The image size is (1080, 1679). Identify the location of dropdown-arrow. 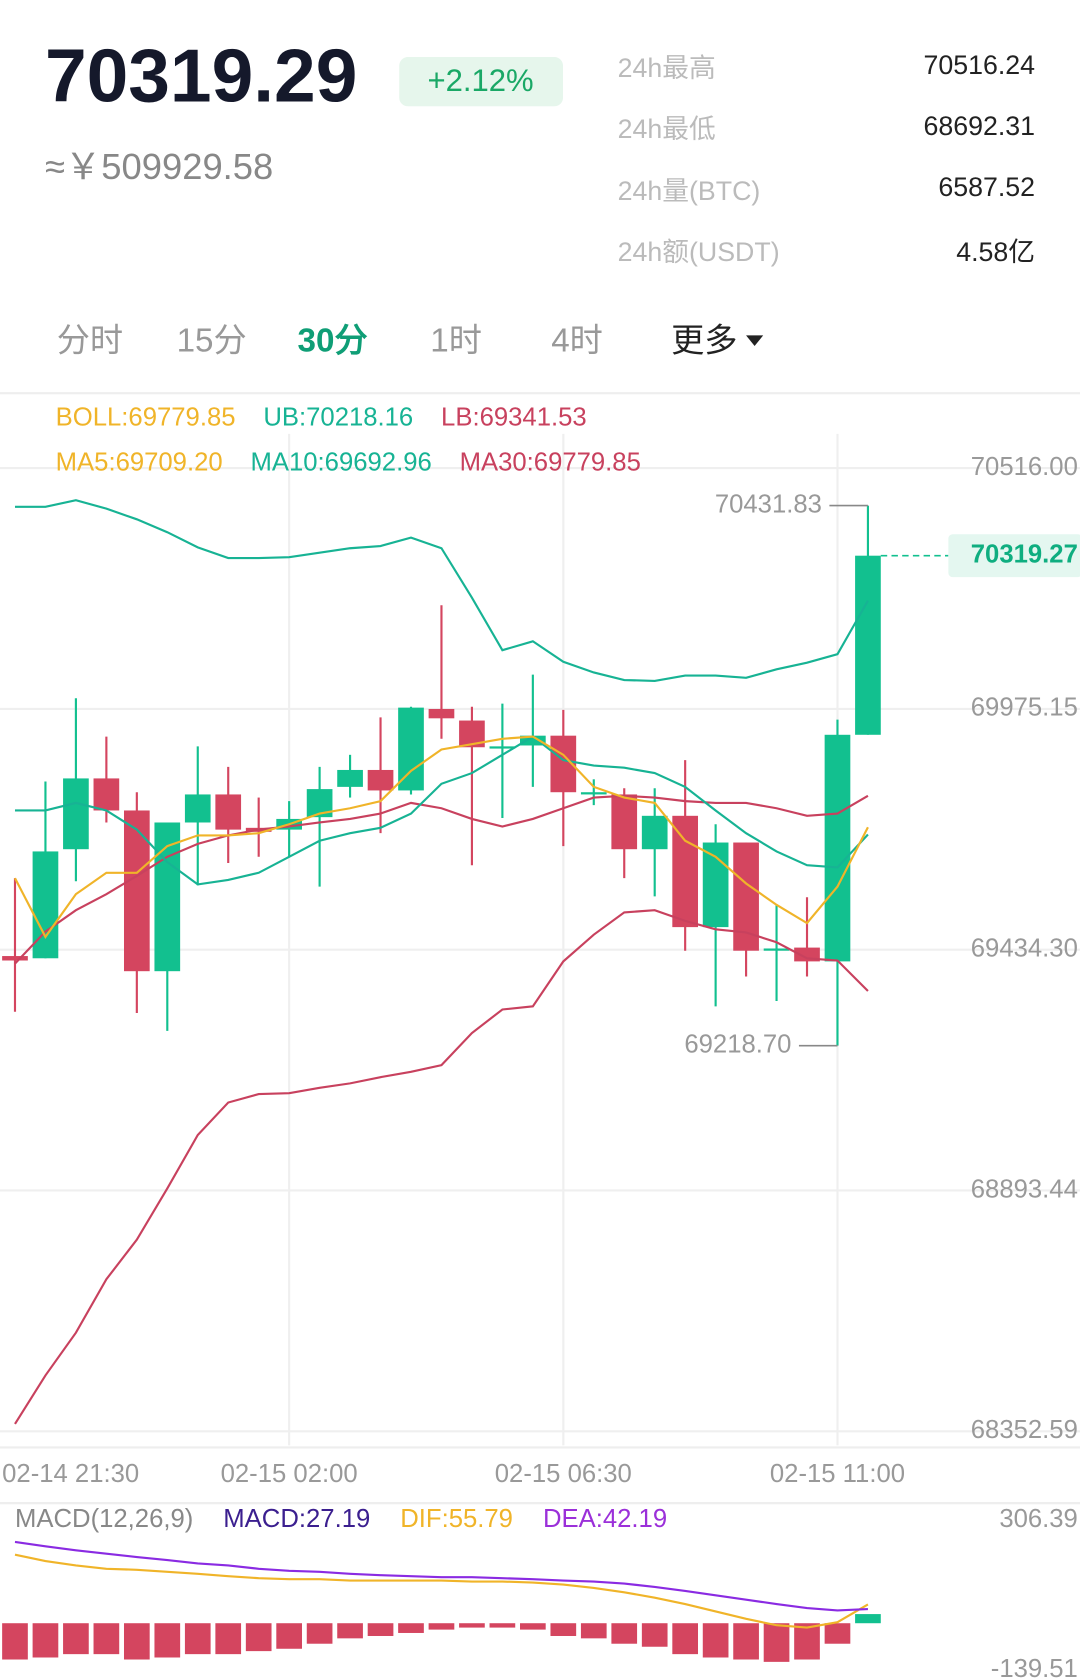
(755, 341).